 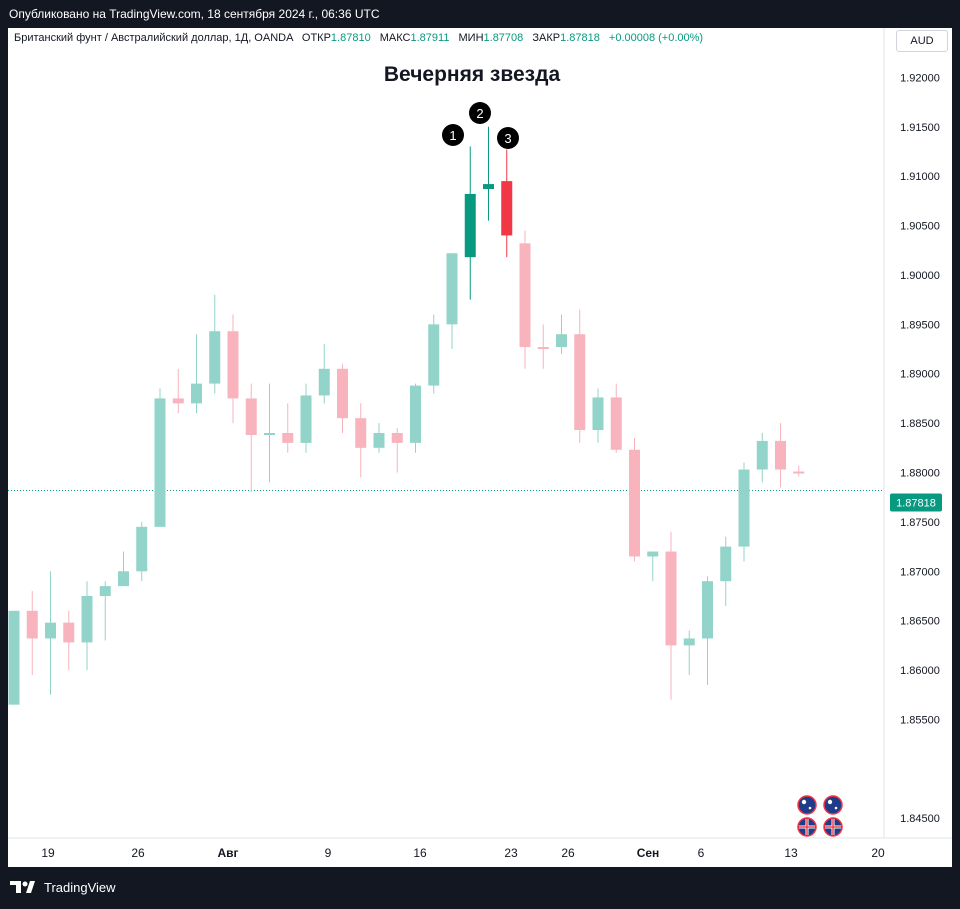 What do you see at coordinates (316, 38) in the screenshot?
I see `open-label: ОТКР` at bounding box center [316, 38].